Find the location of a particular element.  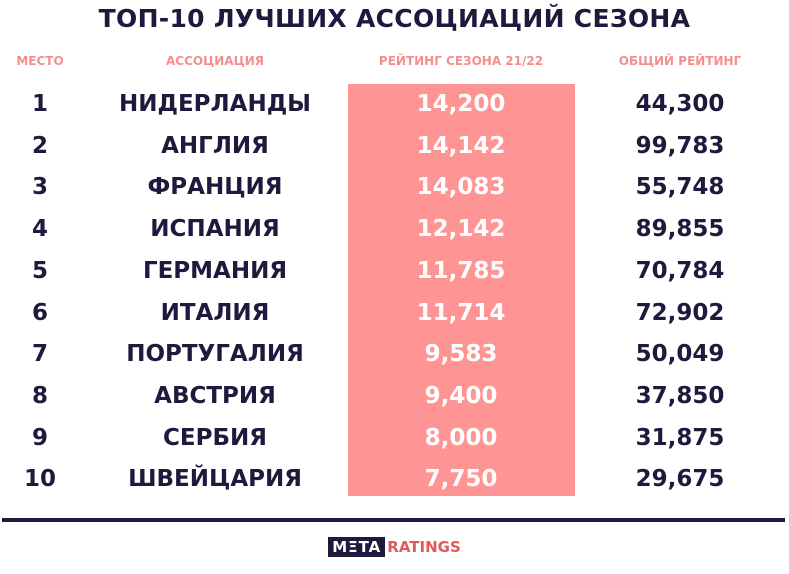

association: ШВЕЙЦАРИЯ is located at coordinates (215, 479).